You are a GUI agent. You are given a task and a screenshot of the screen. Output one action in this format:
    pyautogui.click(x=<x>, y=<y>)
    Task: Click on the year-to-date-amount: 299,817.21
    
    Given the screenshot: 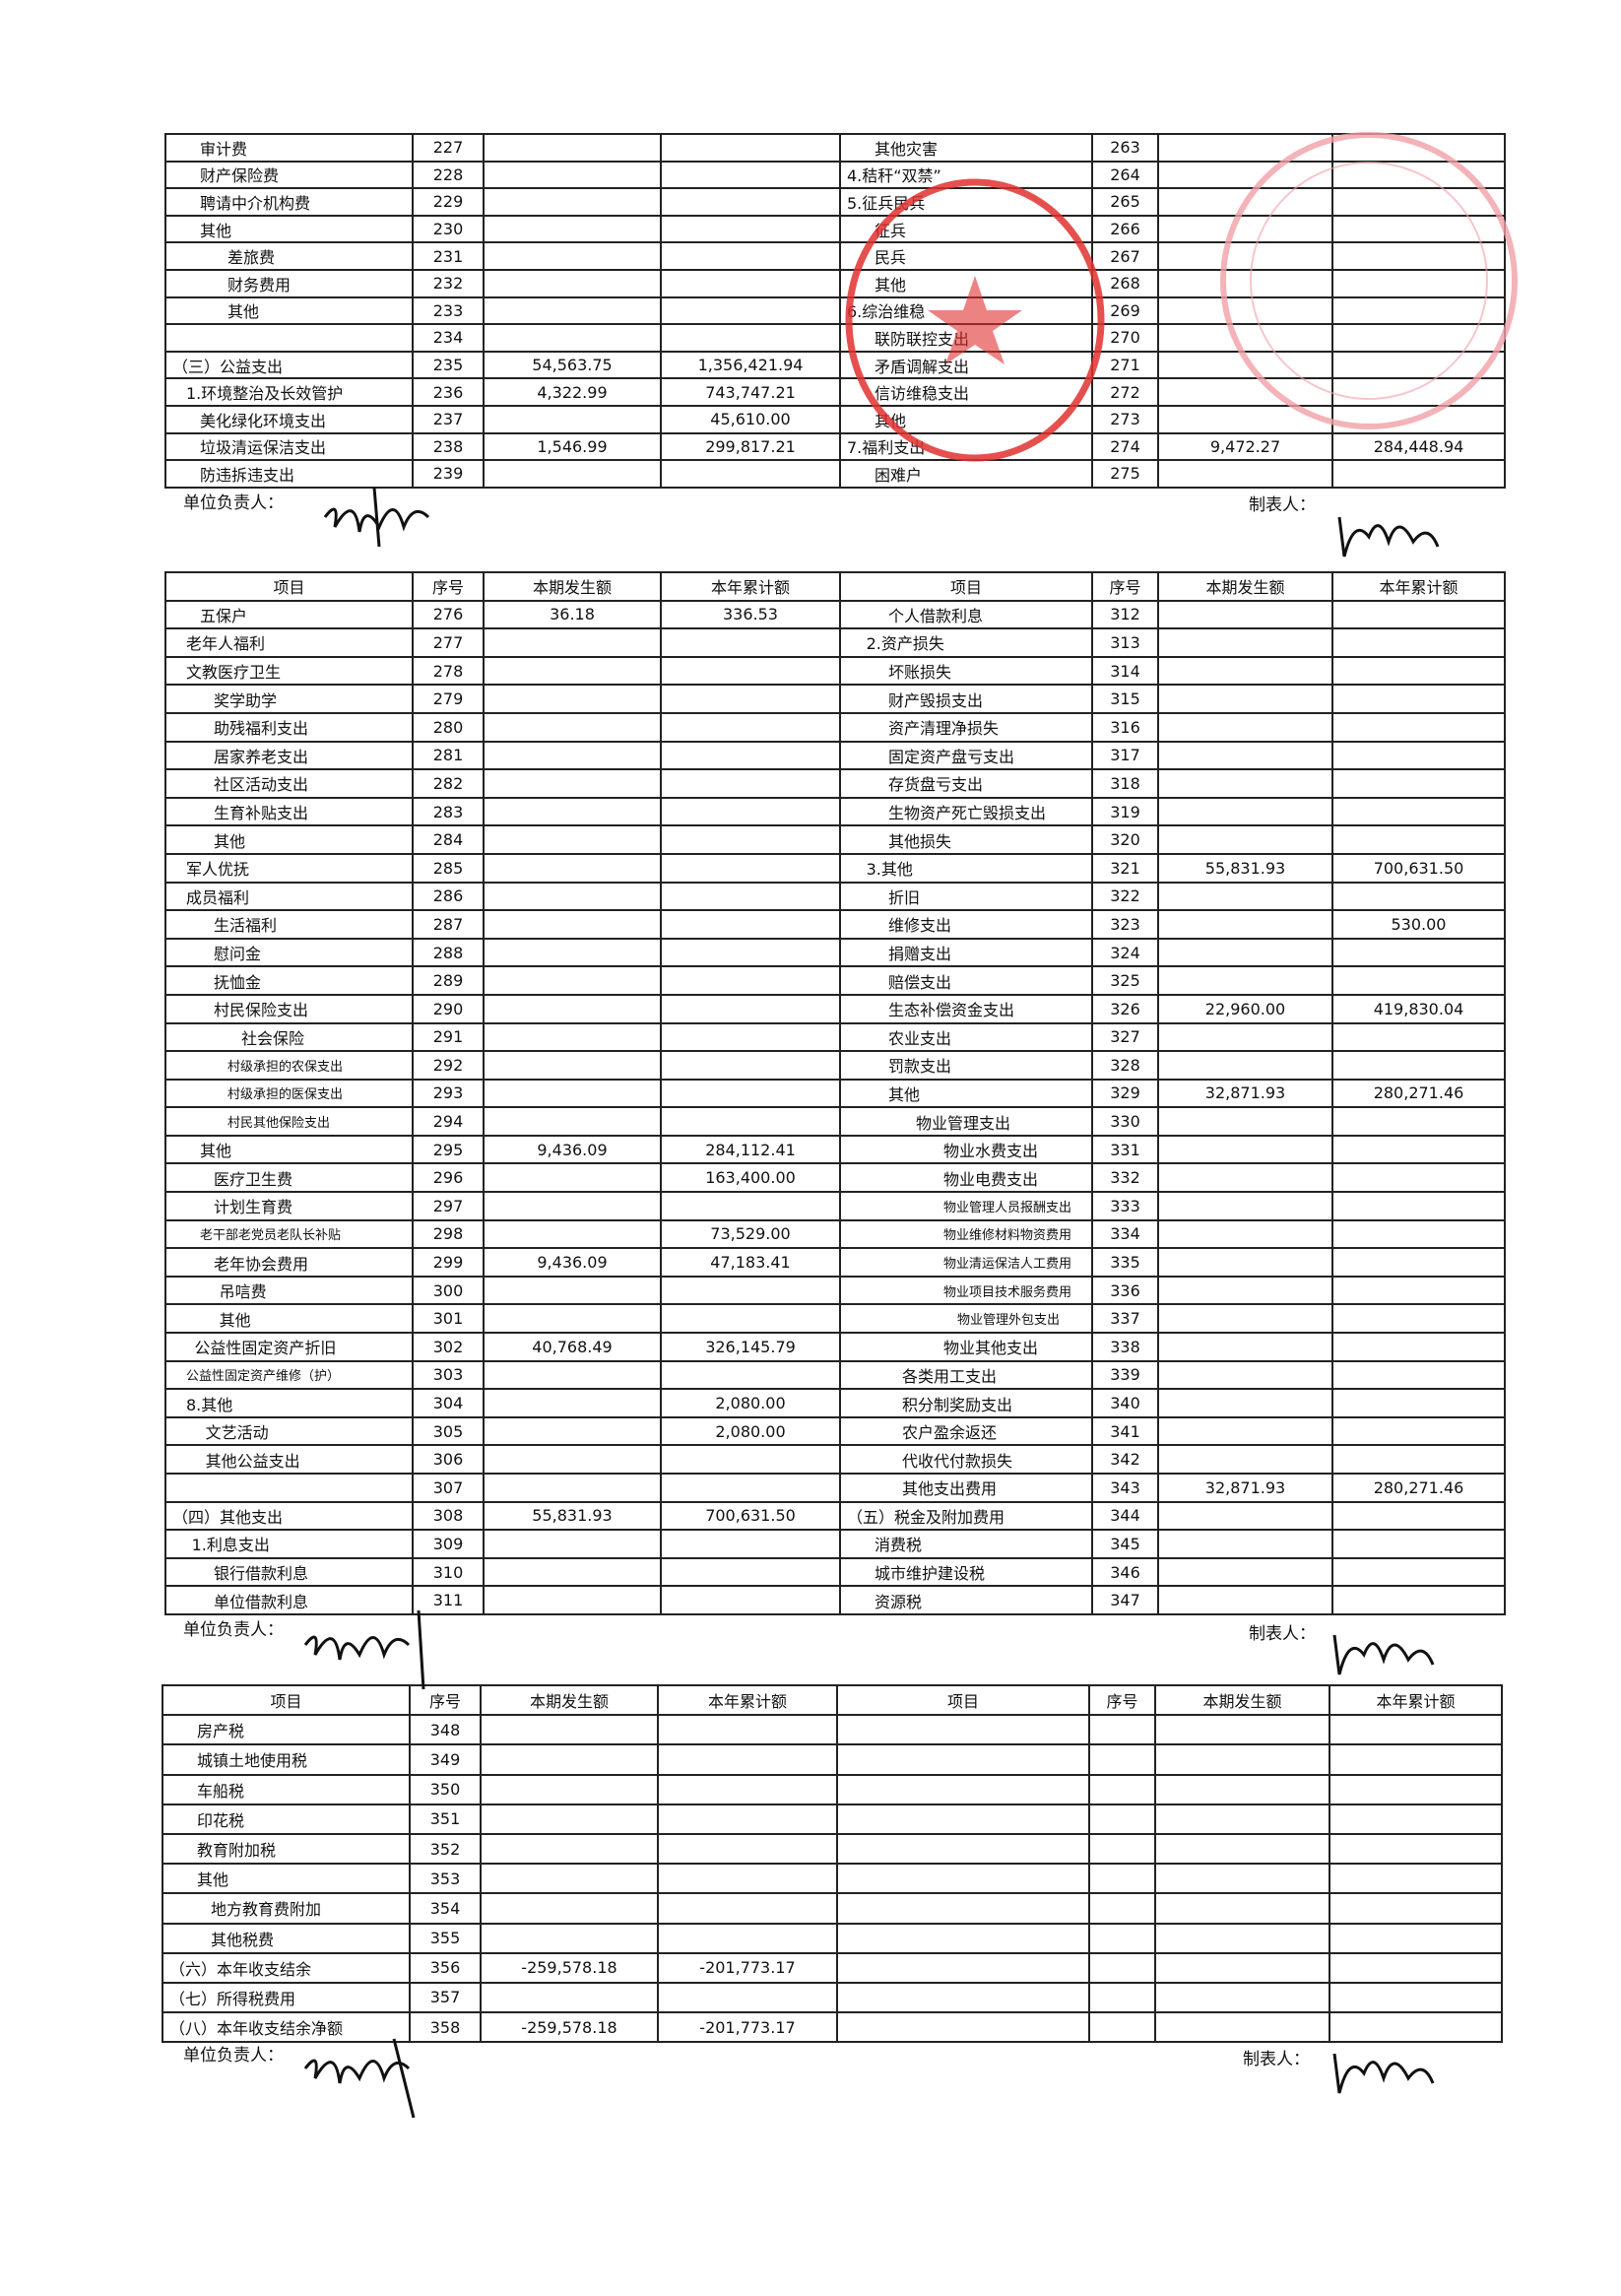 What is the action you would take?
    pyautogui.click(x=750, y=446)
    